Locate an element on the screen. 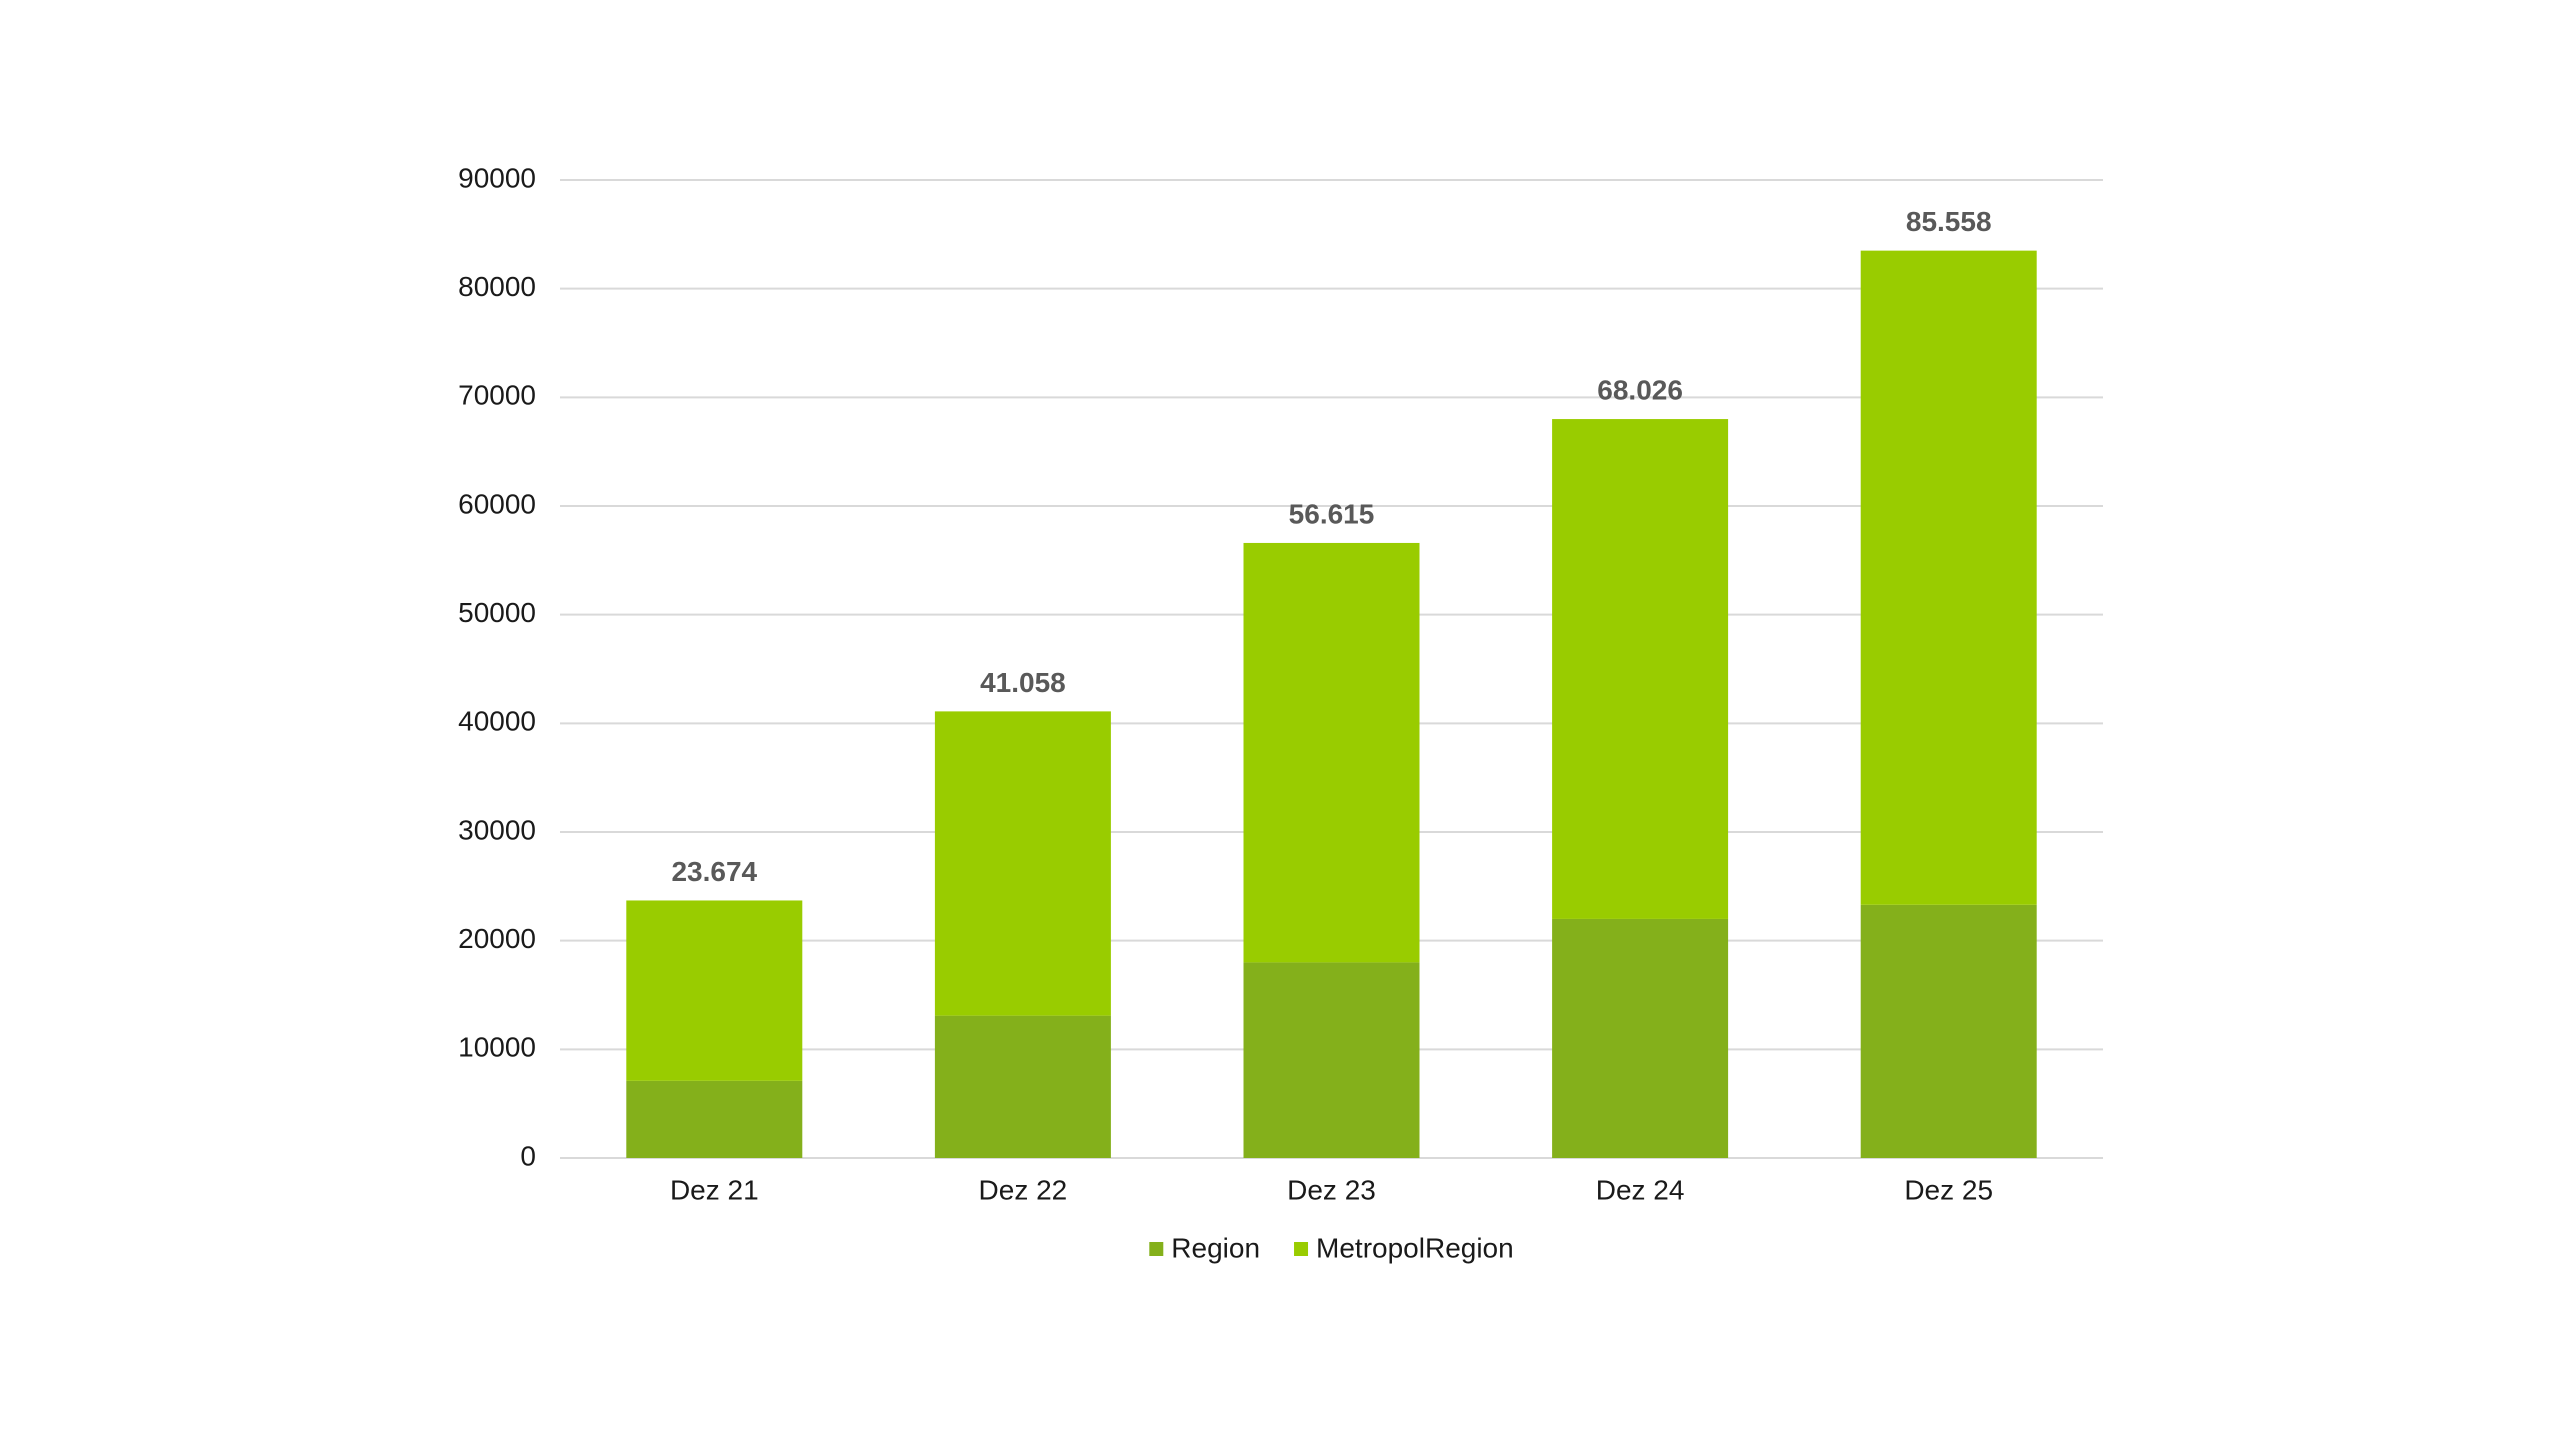  x-tick-label: Dez 23 is located at coordinates (1331, 1189).